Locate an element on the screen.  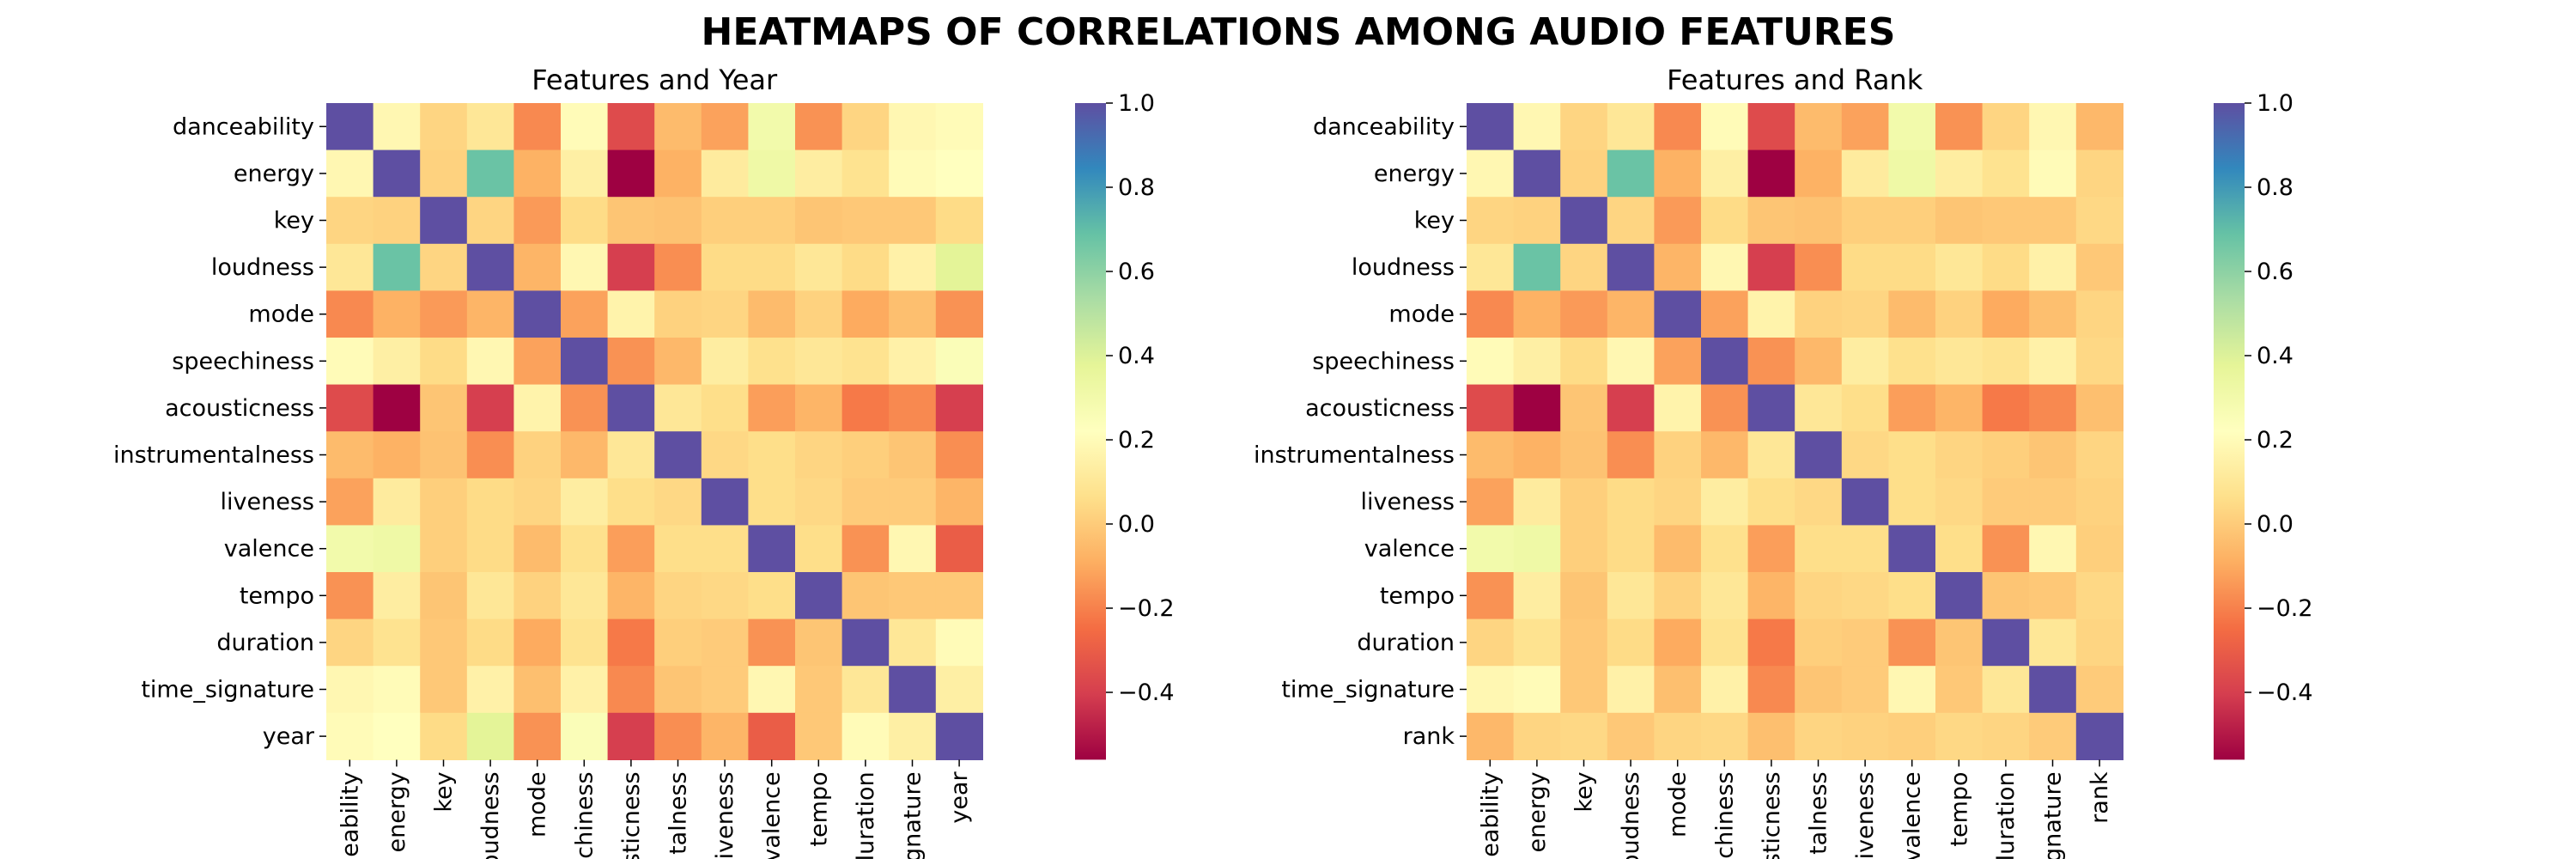
y-tick-label: liveness is located at coordinates (1408, 502).